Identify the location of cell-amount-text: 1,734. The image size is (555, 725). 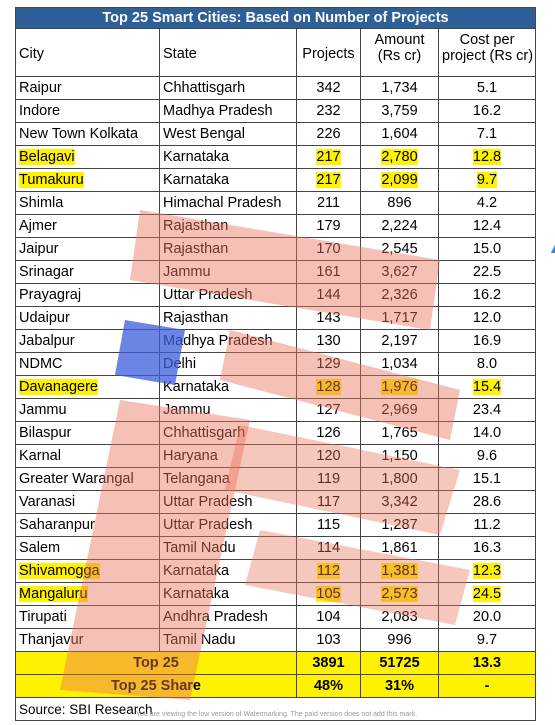
(399, 88).